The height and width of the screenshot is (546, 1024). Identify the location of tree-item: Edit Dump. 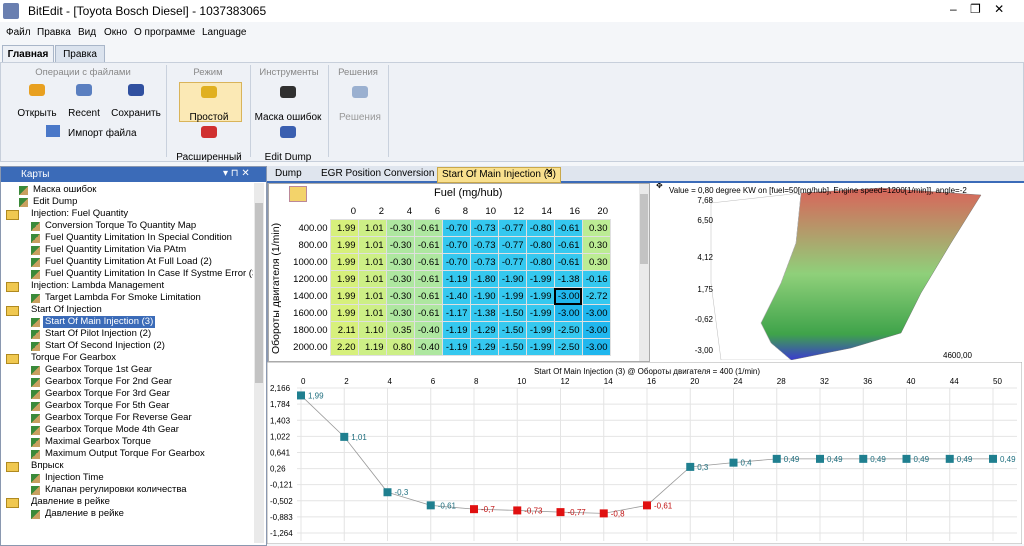
(55, 201).